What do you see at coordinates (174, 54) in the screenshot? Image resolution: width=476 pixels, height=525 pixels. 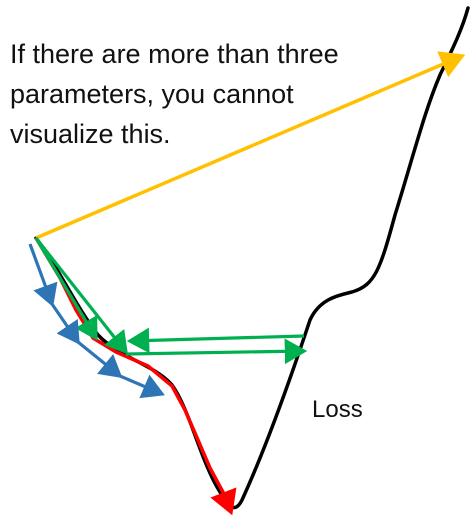 I see `caption-line-1: If there are more than three` at bounding box center [174, 54].